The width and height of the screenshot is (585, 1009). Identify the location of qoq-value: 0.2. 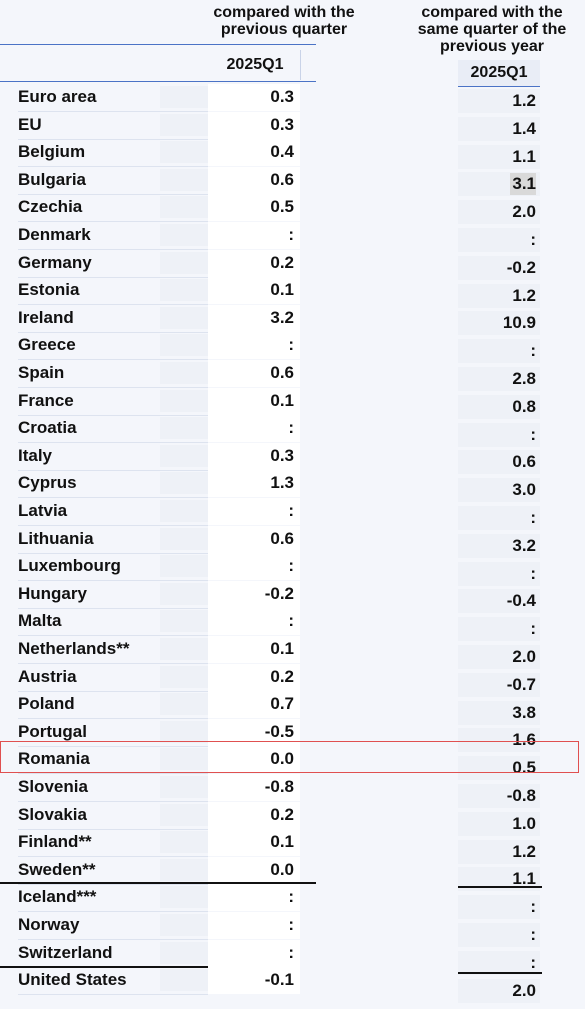
(282, 262).